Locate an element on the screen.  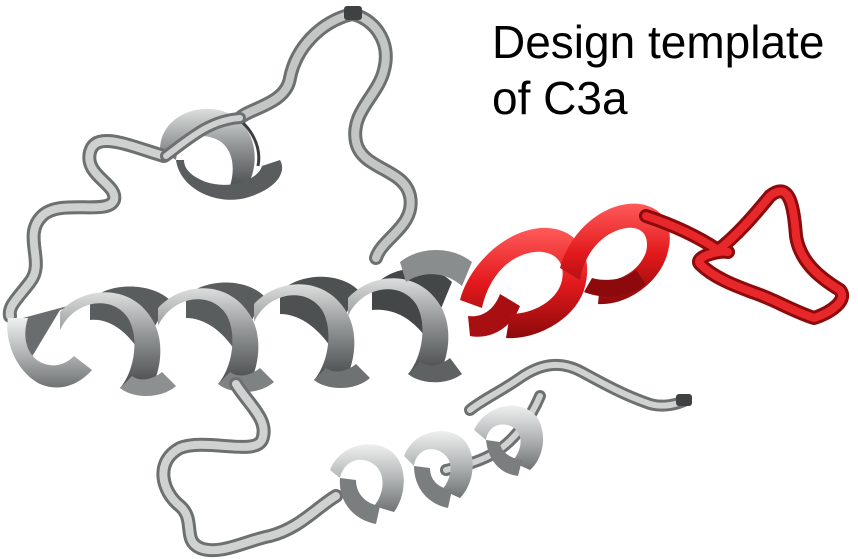
left-loop is located at coordinates (124, 217).